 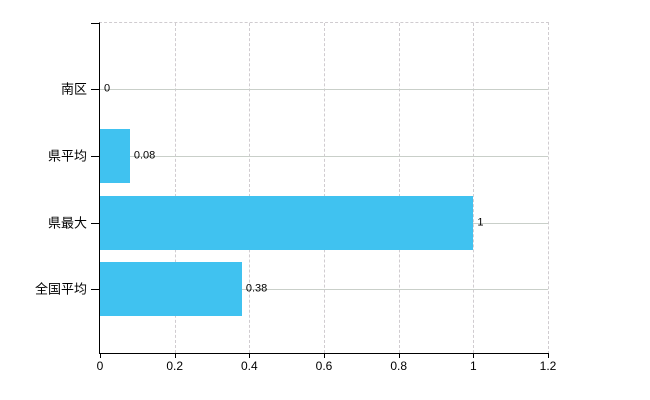 I want to click on x-axis-tick-label: 1, so click(x=473, y=366).